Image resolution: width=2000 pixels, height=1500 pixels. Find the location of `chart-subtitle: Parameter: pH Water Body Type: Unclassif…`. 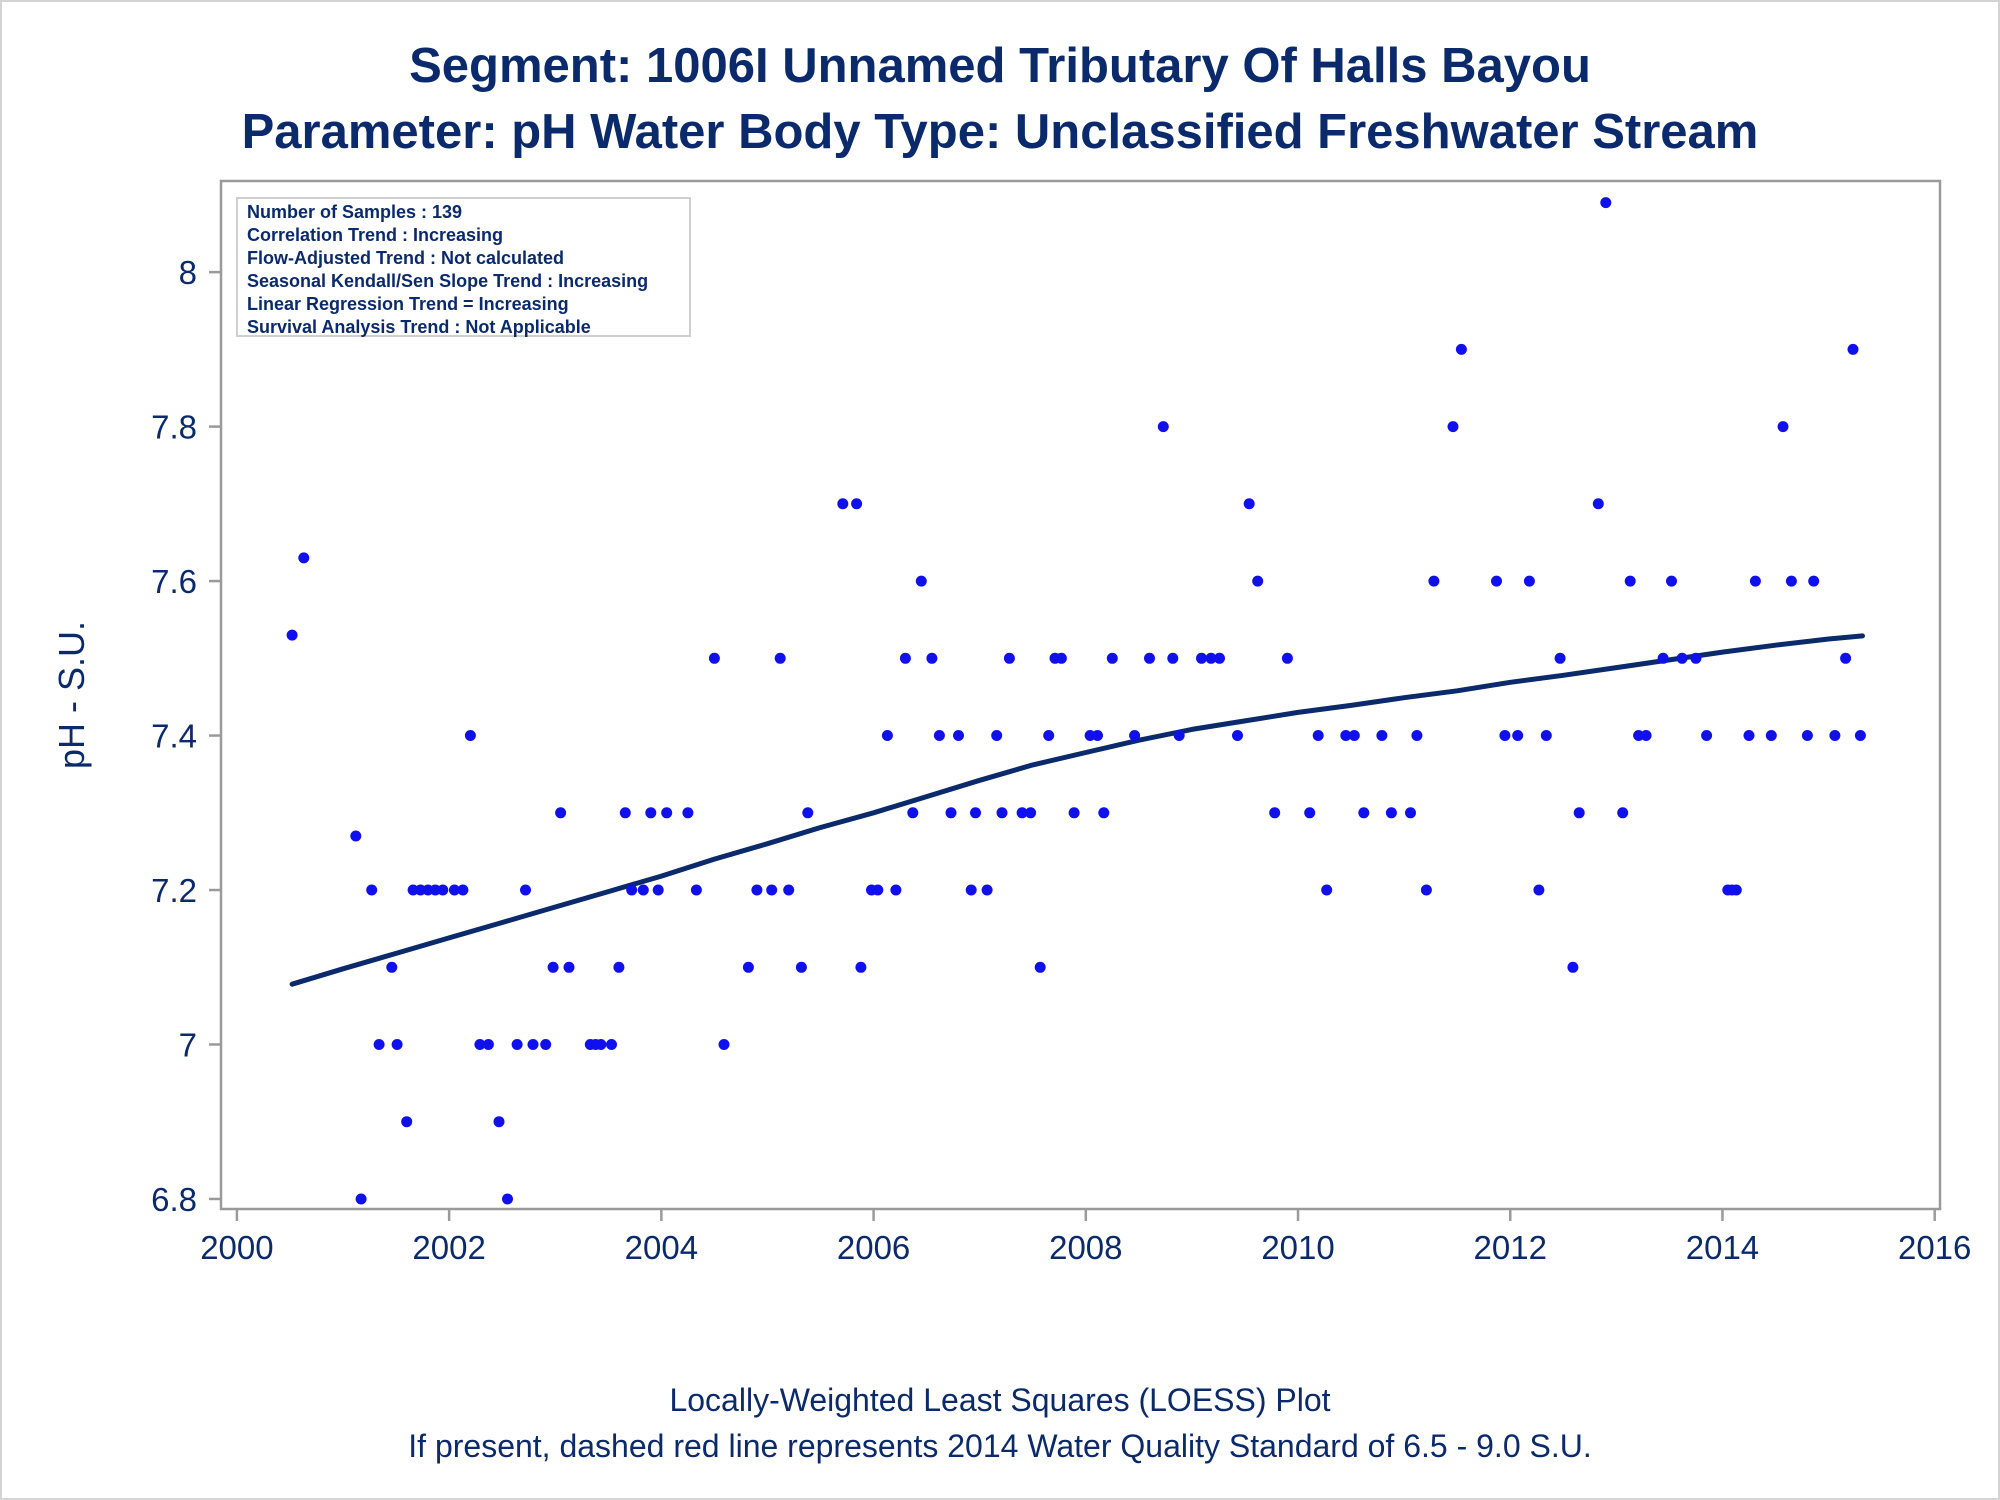

chart-subtitle: Parameter: pH Water Body Type: Unclassif… is located at coordinates (1000, 132).